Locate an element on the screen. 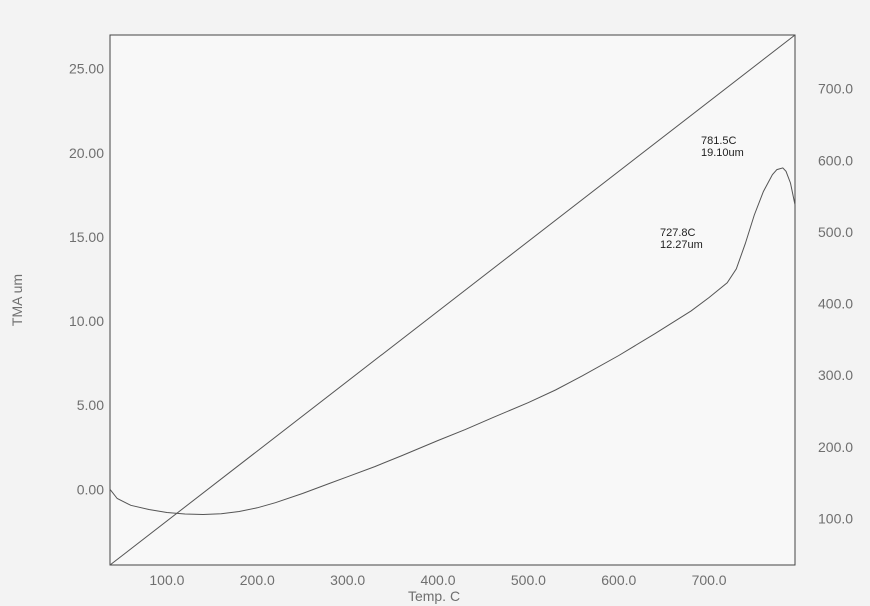  x-tick-label: 600.0 is located at coordinates (618, 580).